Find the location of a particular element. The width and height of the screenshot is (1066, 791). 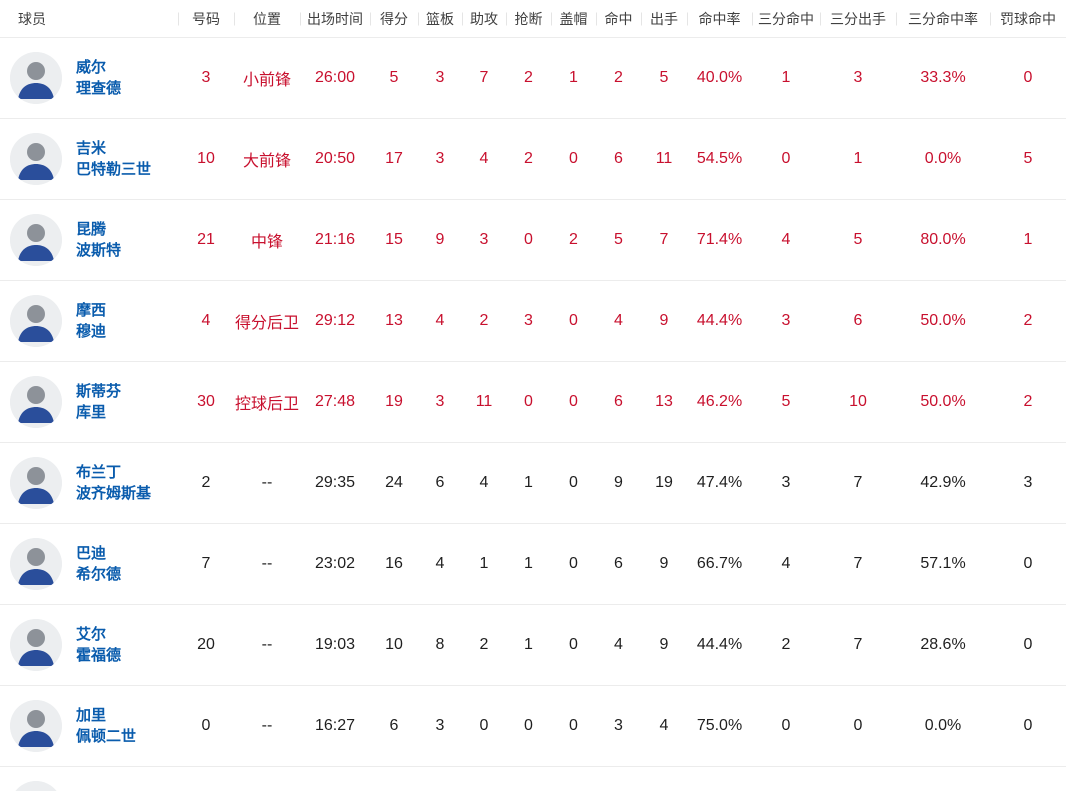

stat-3pa: 5 is located at coordinates (858, 239).